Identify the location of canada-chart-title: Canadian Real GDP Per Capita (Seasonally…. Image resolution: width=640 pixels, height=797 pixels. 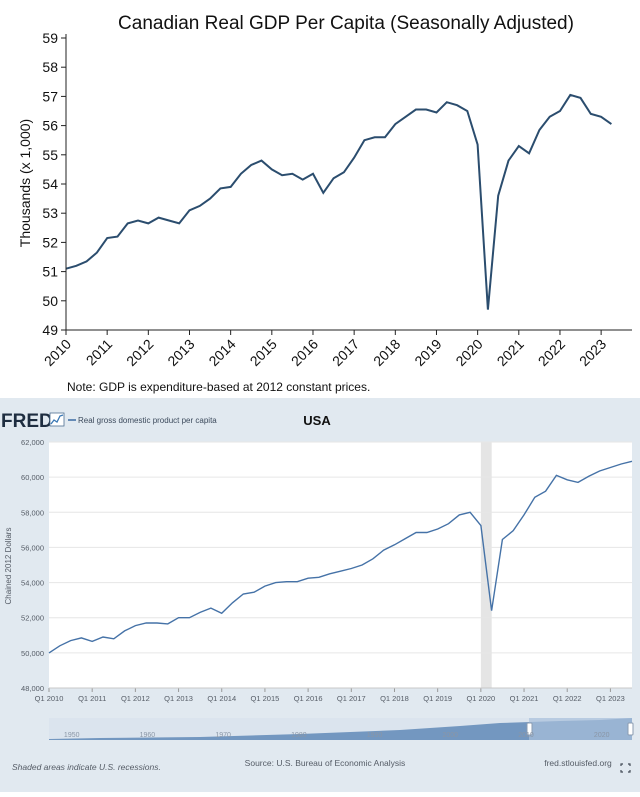
(346, 23).